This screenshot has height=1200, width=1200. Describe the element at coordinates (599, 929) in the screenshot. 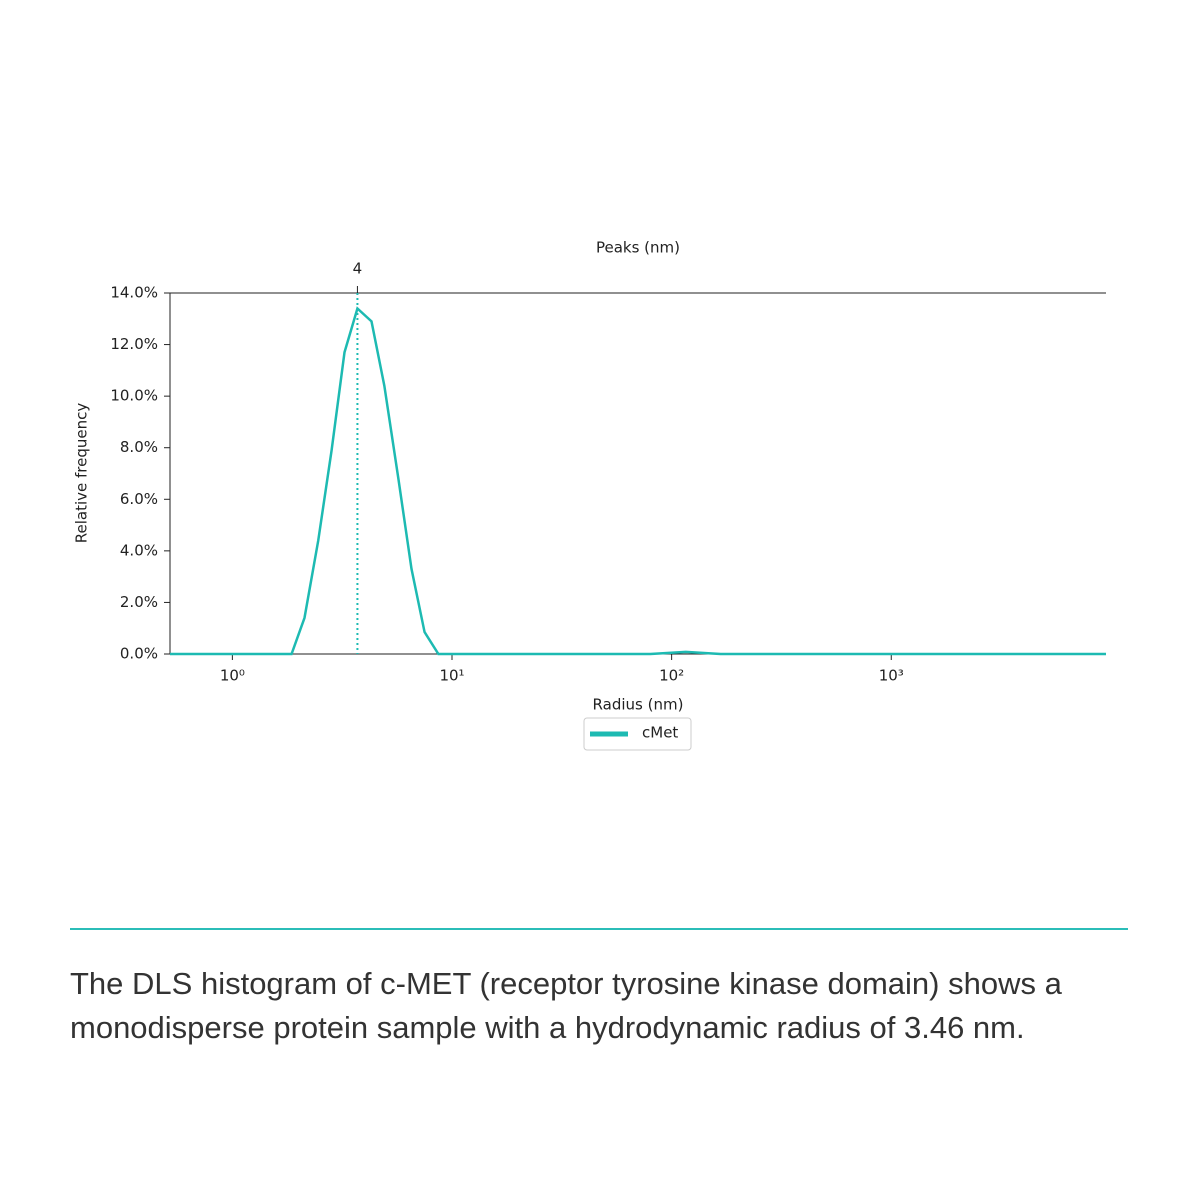

I see `divider` at that location.